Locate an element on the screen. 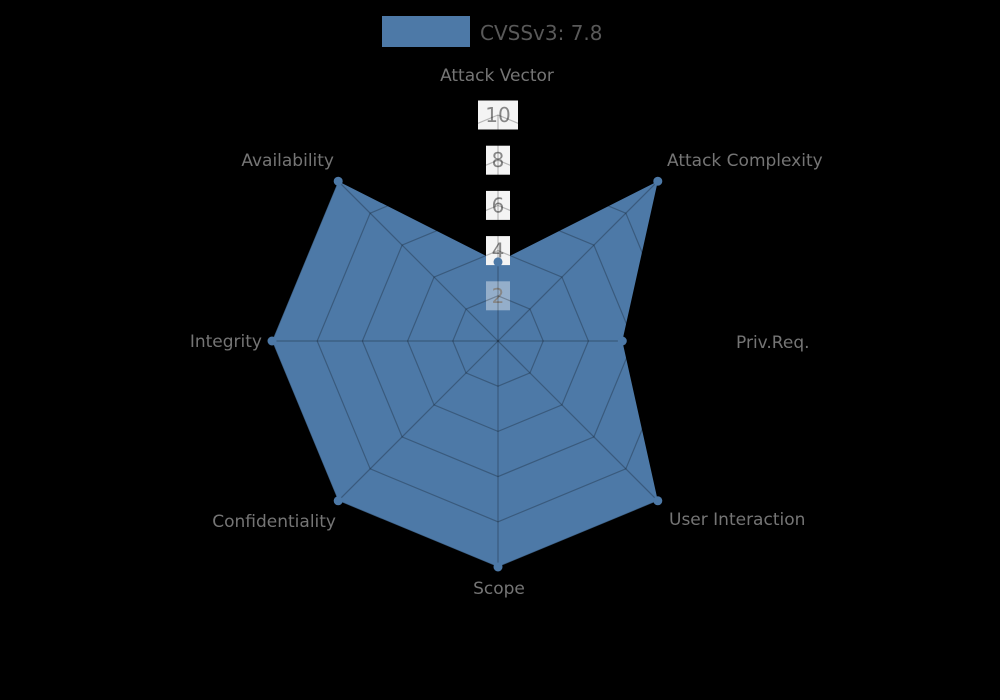 The height and width of the screenshot is (700, 1000). axis-label-attack-complexity: Attack Complexity is located at coordinates (745, 161).